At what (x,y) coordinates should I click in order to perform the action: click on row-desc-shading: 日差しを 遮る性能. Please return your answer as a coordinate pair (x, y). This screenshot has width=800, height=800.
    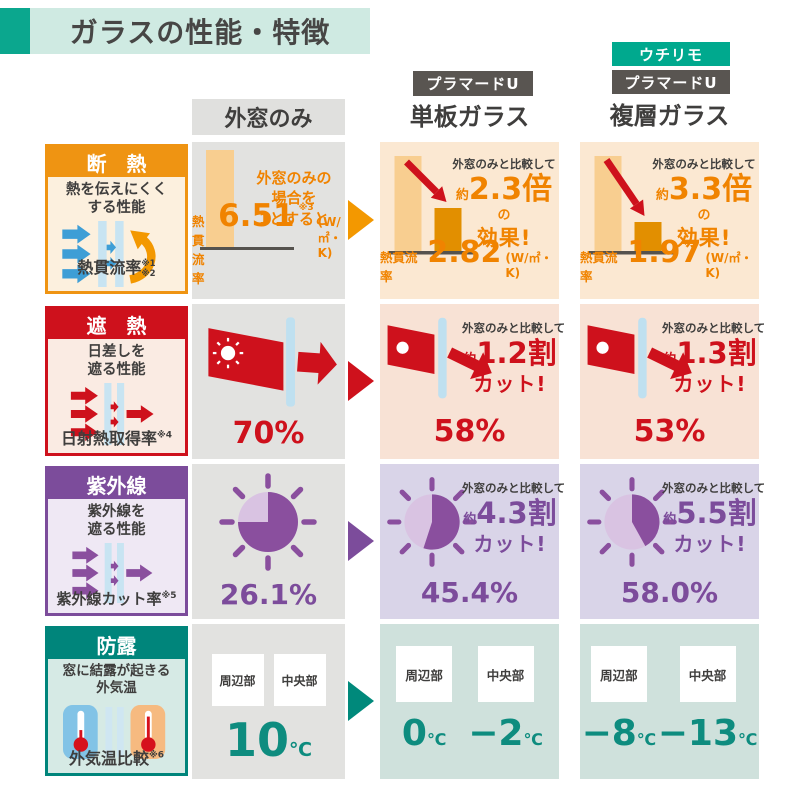
    Looking at the image, I should click on (116, 361).